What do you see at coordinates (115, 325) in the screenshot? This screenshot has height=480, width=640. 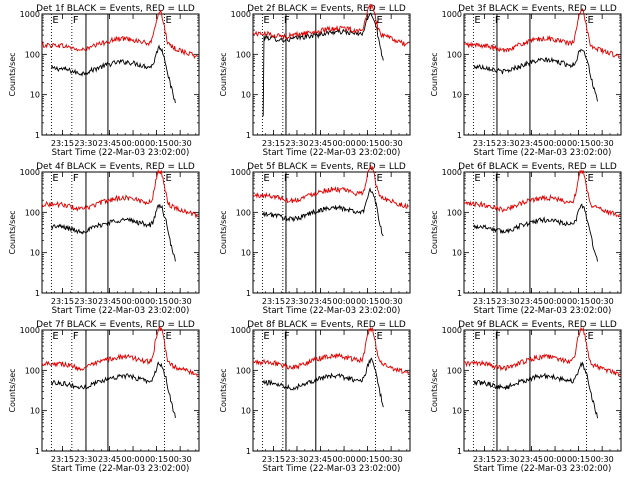 I see `panel-title: Det 7f BLACK = Events, RED = LLD` at bounding box center [115, 325].